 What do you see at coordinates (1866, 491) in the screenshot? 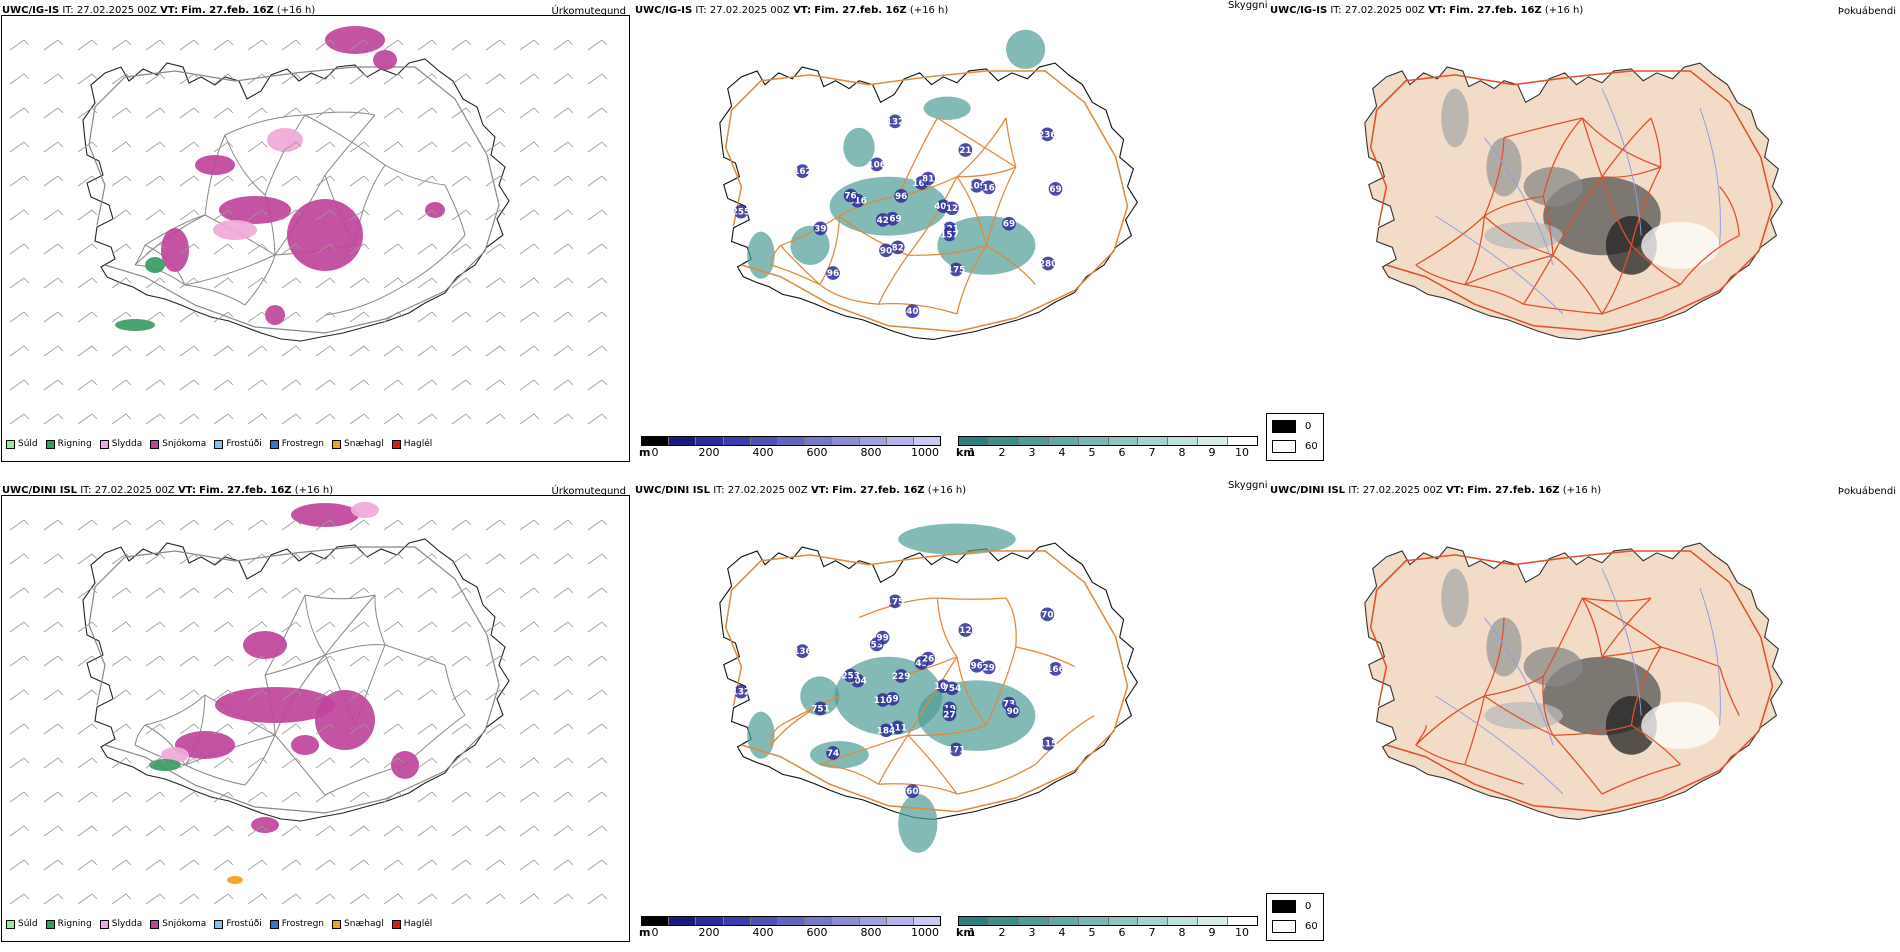
I see `fog-panel-title: Þokuábendi` at bounding box center [1866, 491].